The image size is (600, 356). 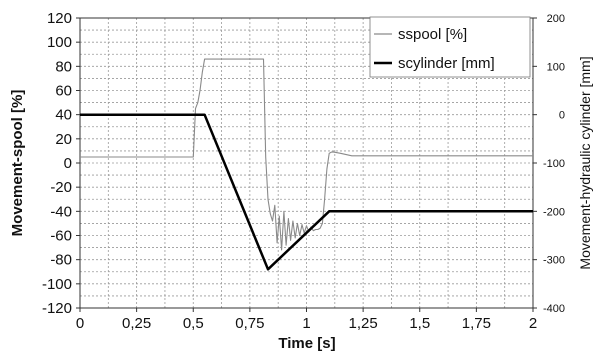 I want to click on y-tick-label-right: 0, so click(x=562, y=116).